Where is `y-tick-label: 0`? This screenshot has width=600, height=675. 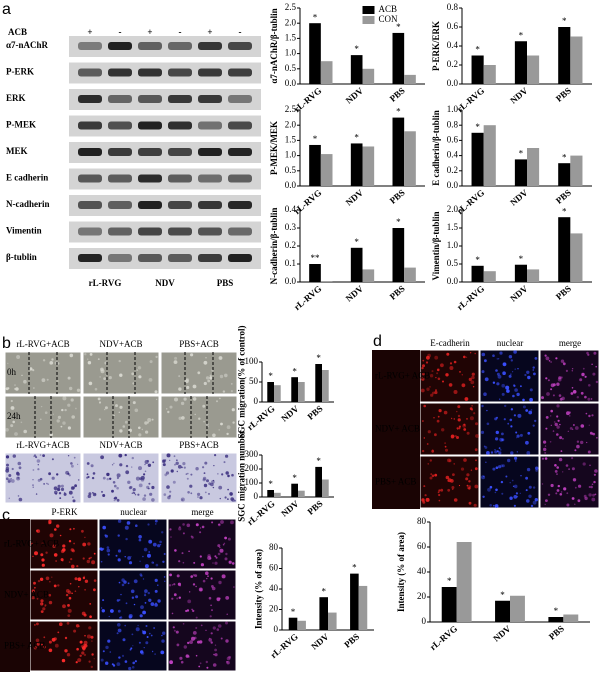
y-tick-label: 0 is located at coordinates (256, 401).